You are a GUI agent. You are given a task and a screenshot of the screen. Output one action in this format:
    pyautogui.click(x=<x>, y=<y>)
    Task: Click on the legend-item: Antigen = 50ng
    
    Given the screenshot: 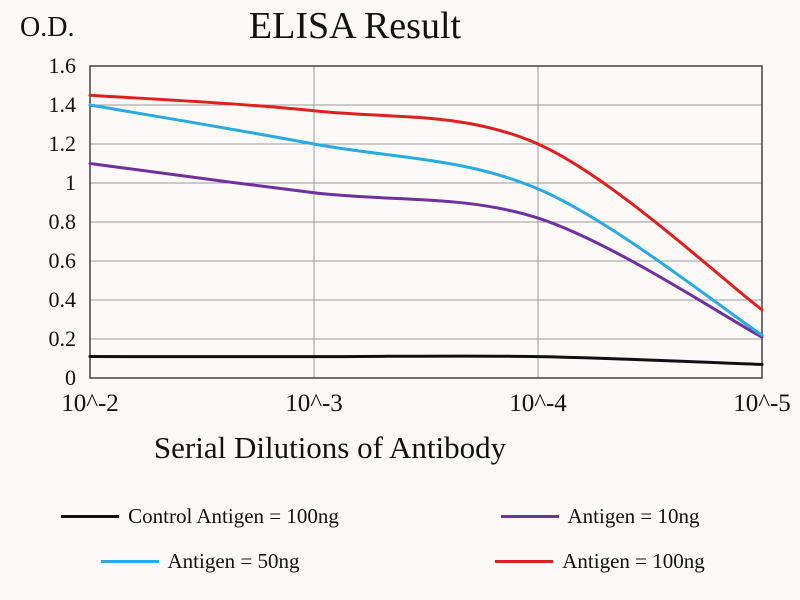 What is the action you would take?
    pyautogui.click(x=200, y=561)
    